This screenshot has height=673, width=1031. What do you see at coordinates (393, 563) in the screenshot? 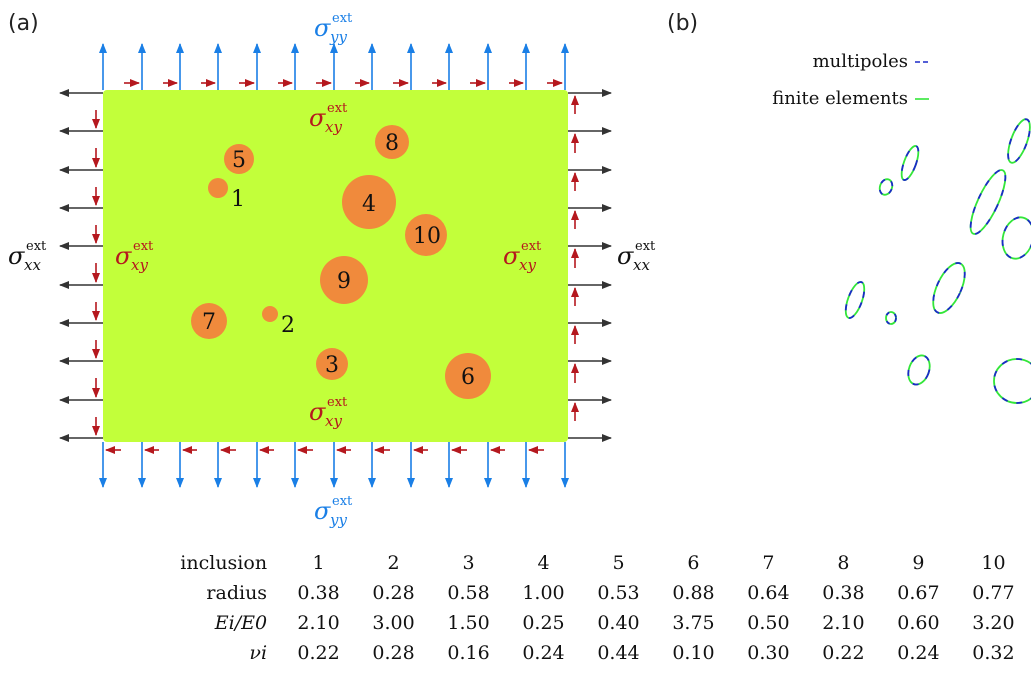
I see `table-cell: 2` at bounding box center [393, 563].